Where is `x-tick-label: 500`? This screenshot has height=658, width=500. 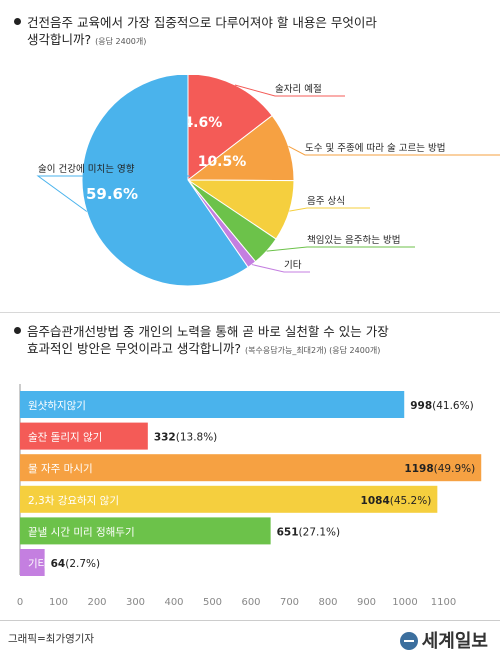
x-tick-label: 500 is located at coordinates (212, 602).